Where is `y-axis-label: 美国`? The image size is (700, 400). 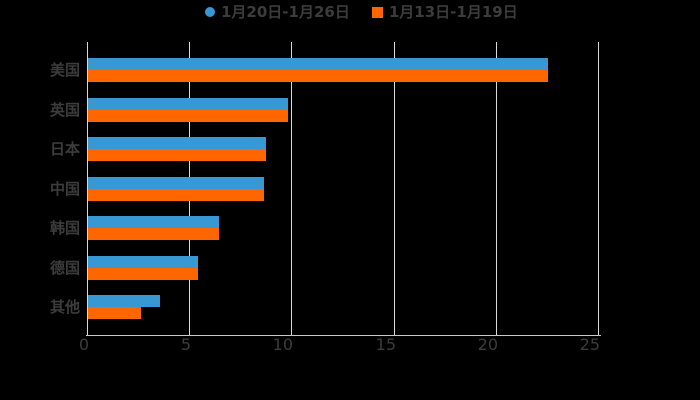
y-axis-label: 美国 is located at coordinates (64, 70).